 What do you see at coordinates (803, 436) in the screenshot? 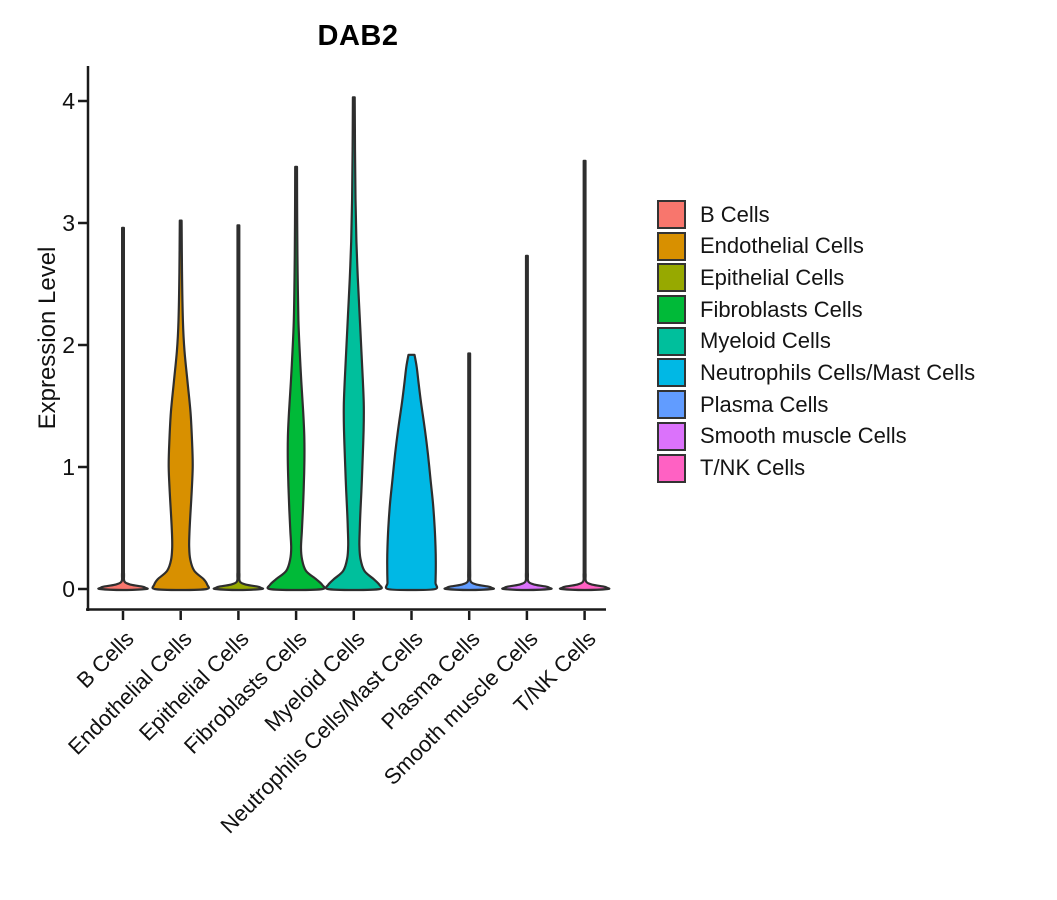
I see `legend-label: Smooth muscle Cells` at bounding box center [803, 436].